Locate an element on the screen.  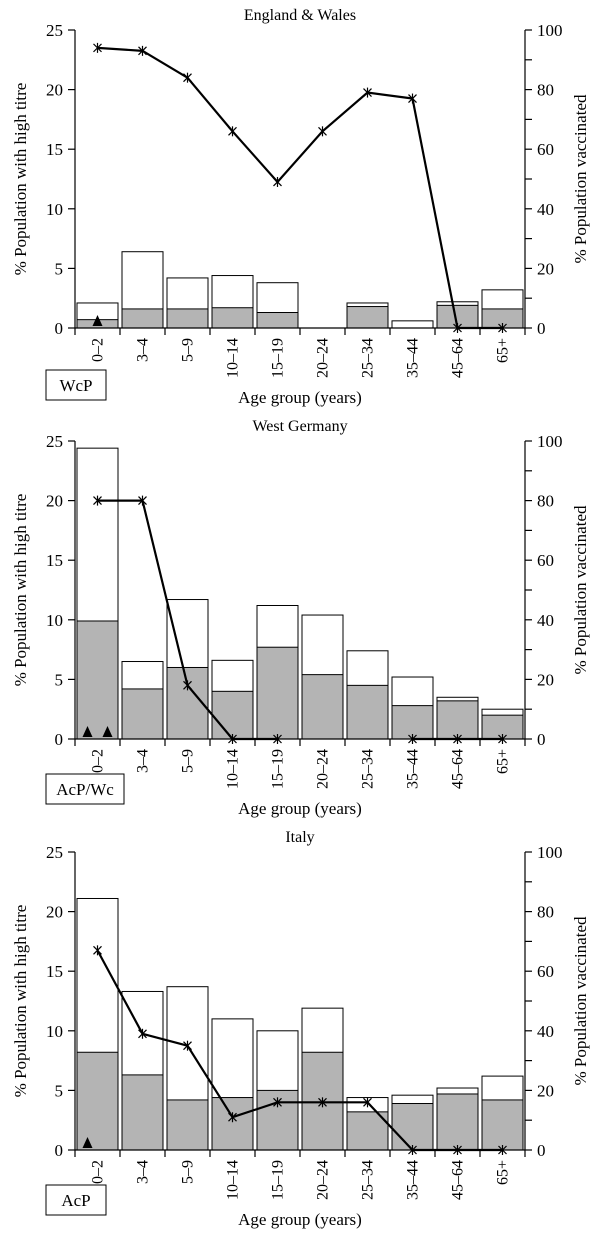
annotation-label: AcP/Wc is located at coordinates (85, 789).